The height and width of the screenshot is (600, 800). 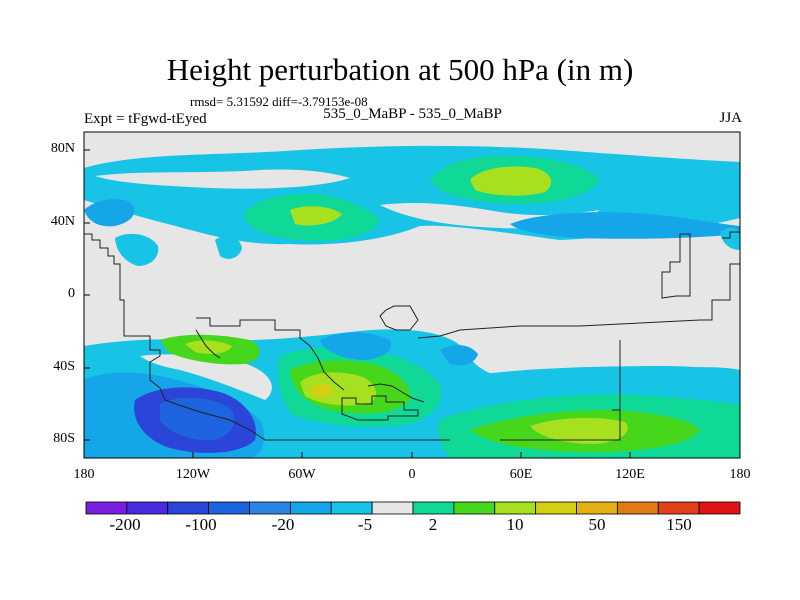 What do you see at coordinates (597, 524) in the screenshot?
I see `colorbar-label: 50` at bounding box center [597, 524].